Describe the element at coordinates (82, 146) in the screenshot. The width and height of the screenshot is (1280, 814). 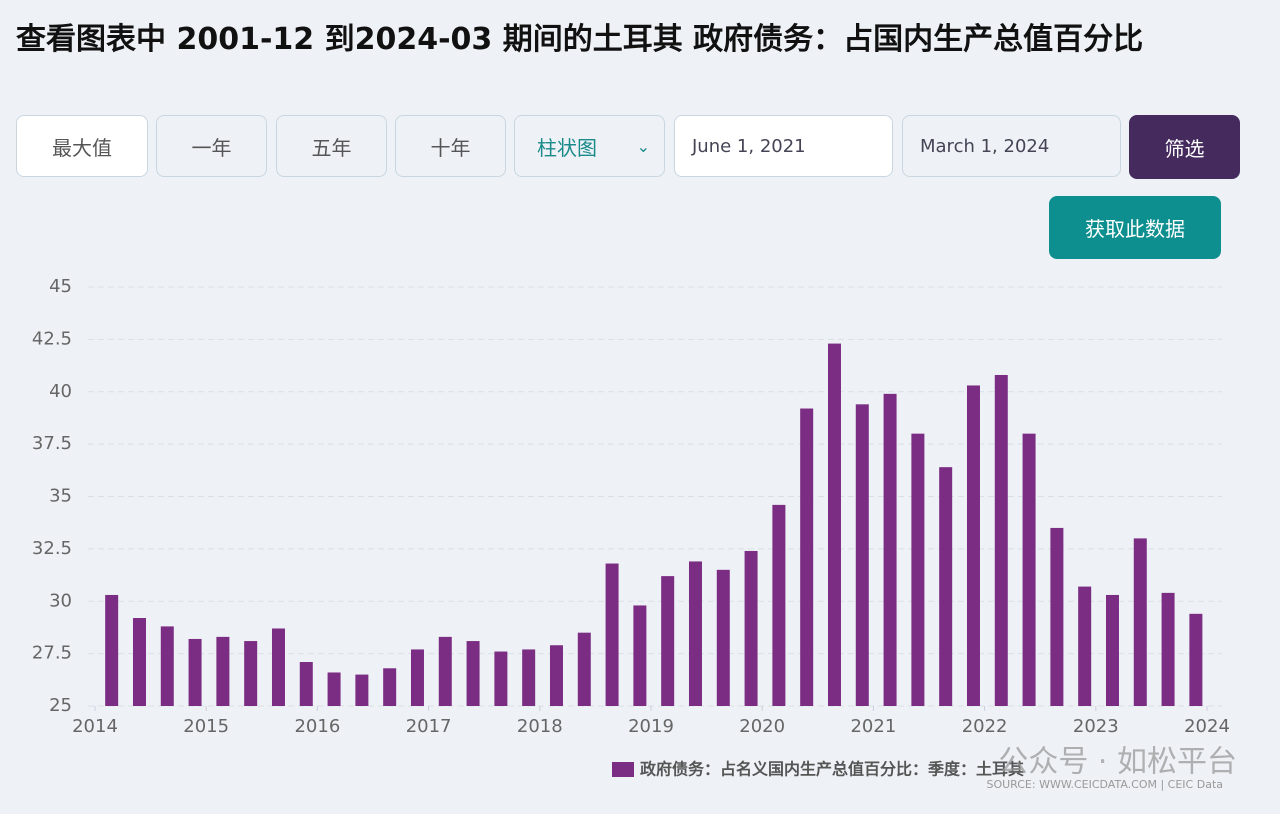
I see `range-button: 最大值` at that location.